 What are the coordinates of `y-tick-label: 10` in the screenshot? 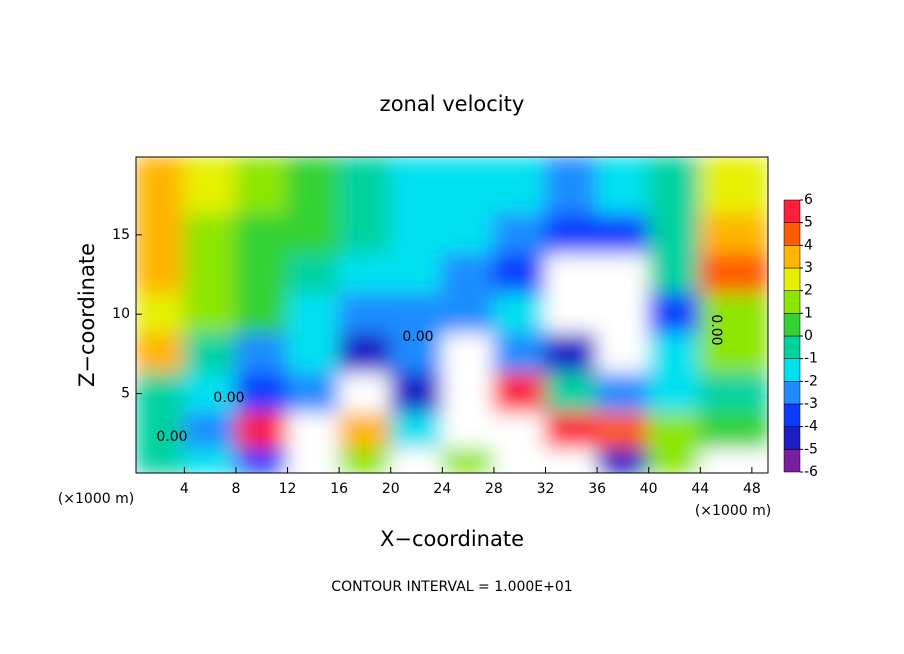 It's located at (121, 314).